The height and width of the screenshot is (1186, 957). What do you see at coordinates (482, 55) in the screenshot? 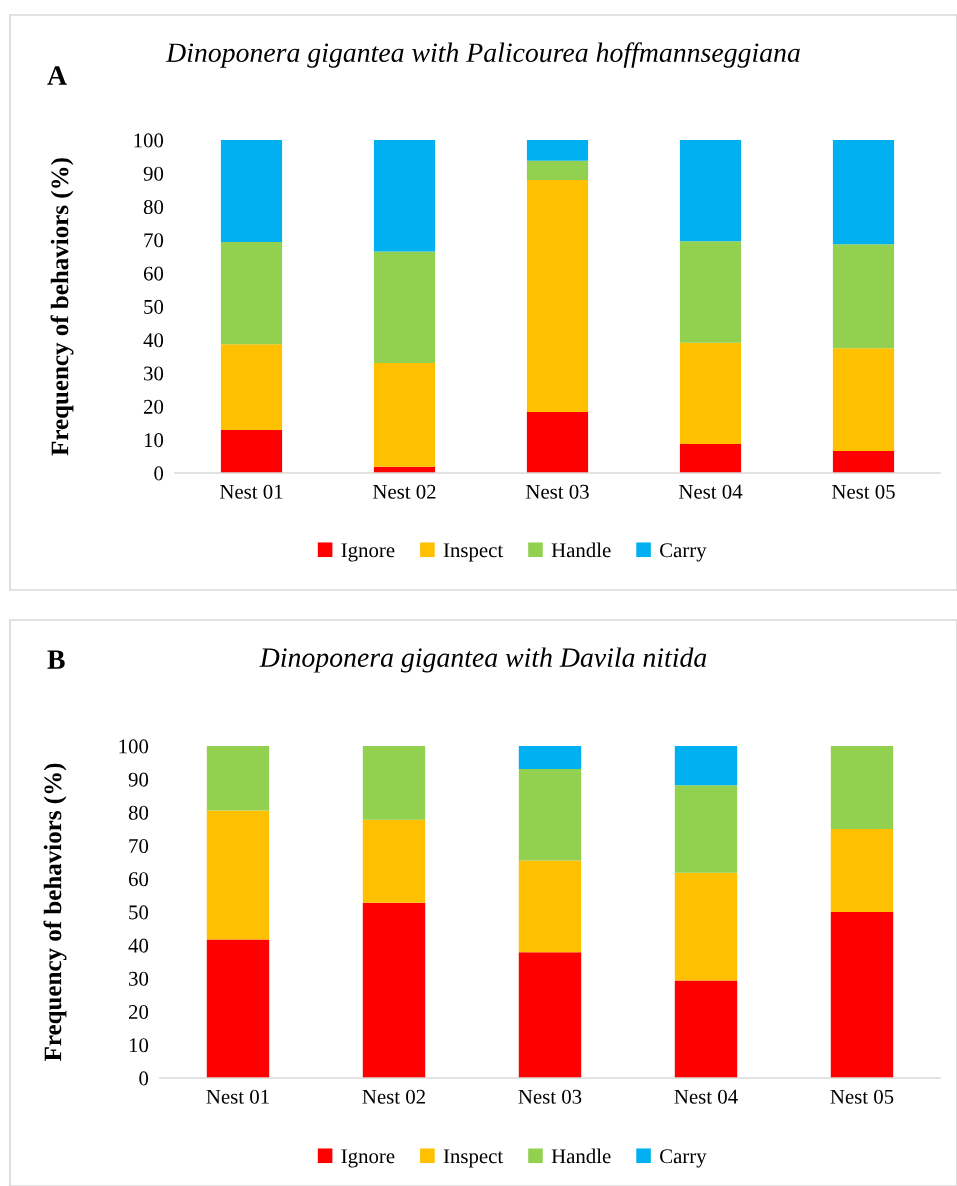
I see `chart-title: Dinoponera gigantea with Palicourea hoffmannseggiana` at bounding box center [482, 55].